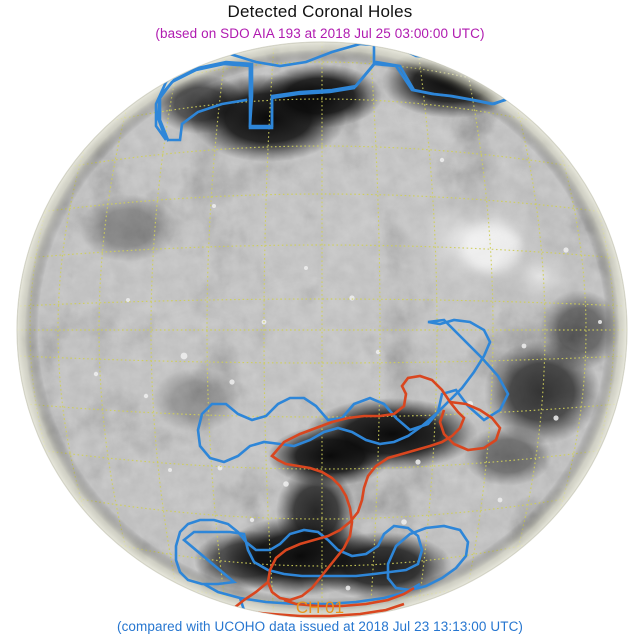  What do you see at coordinates (366, 488) in the screenshot?
I see `reference-contour-ucoho` at bounding box center [366, 488].